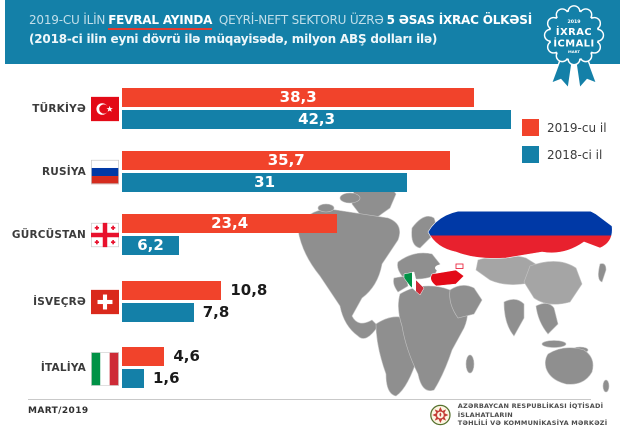  What do you see at coordinates (58, 411) in the screenshot?
I see `footer-date: MART/2019` at bounding box center [58, 411].